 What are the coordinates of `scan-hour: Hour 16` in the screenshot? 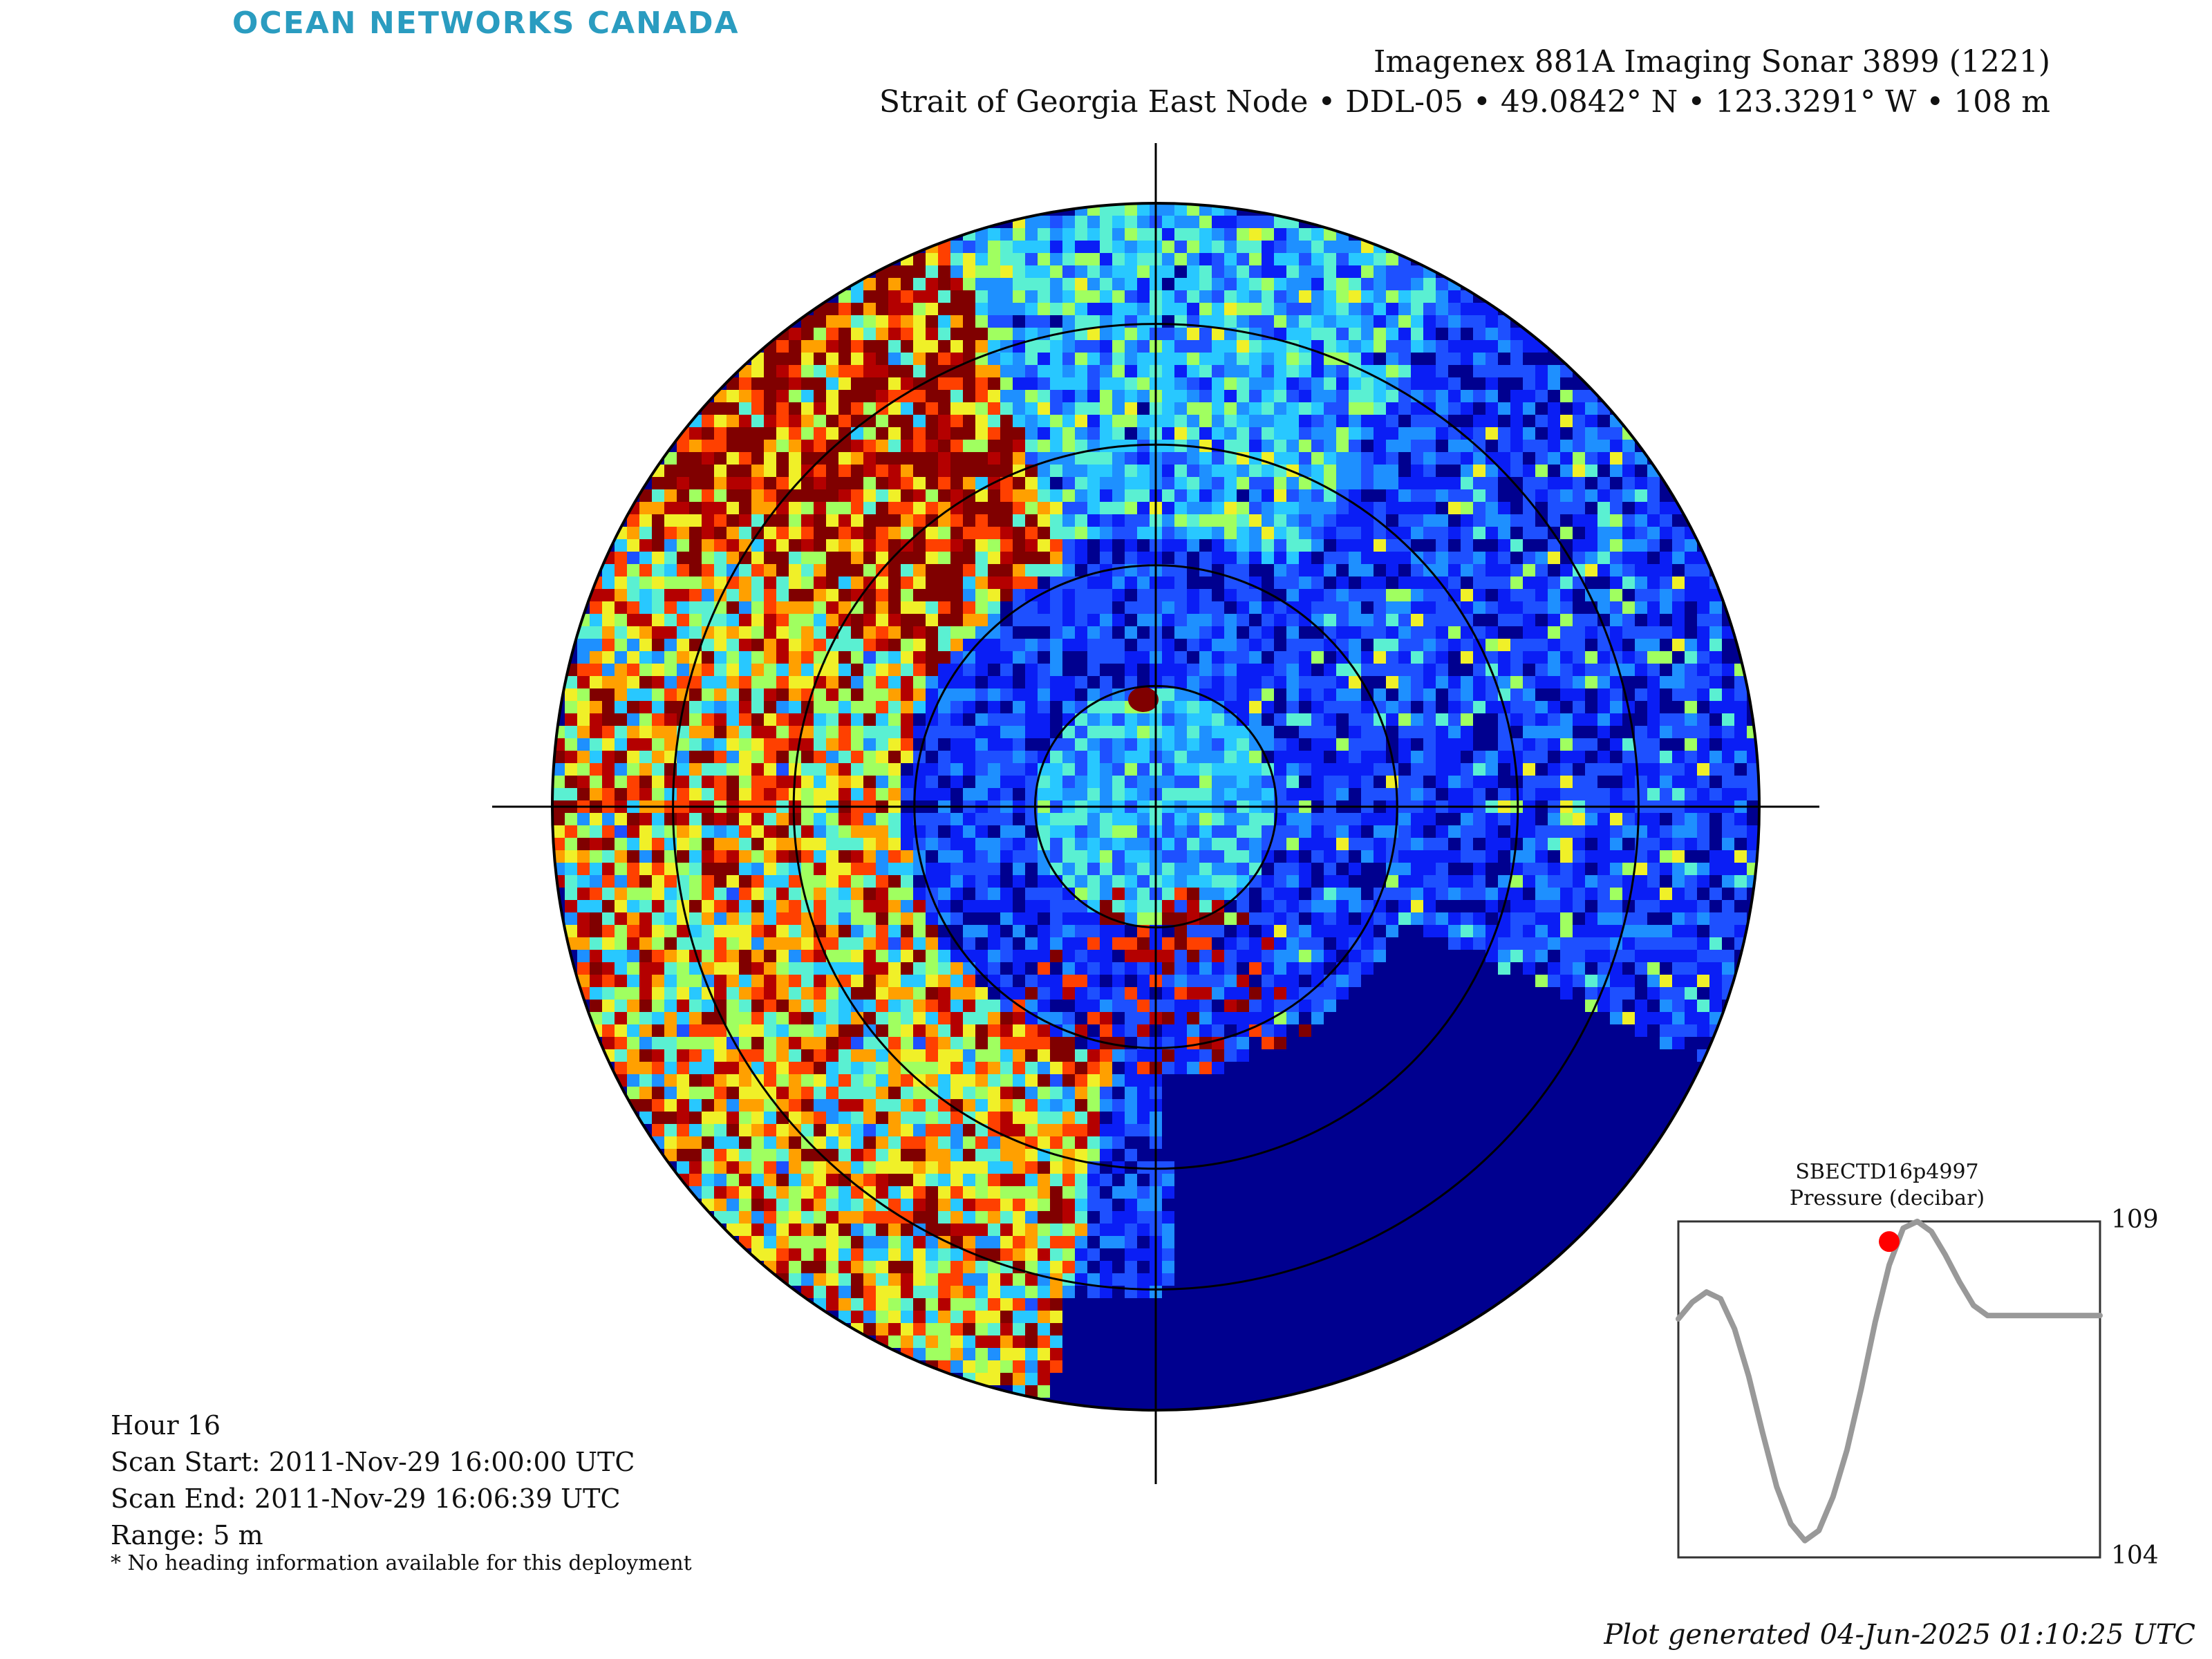 It's located at (166, 1426).